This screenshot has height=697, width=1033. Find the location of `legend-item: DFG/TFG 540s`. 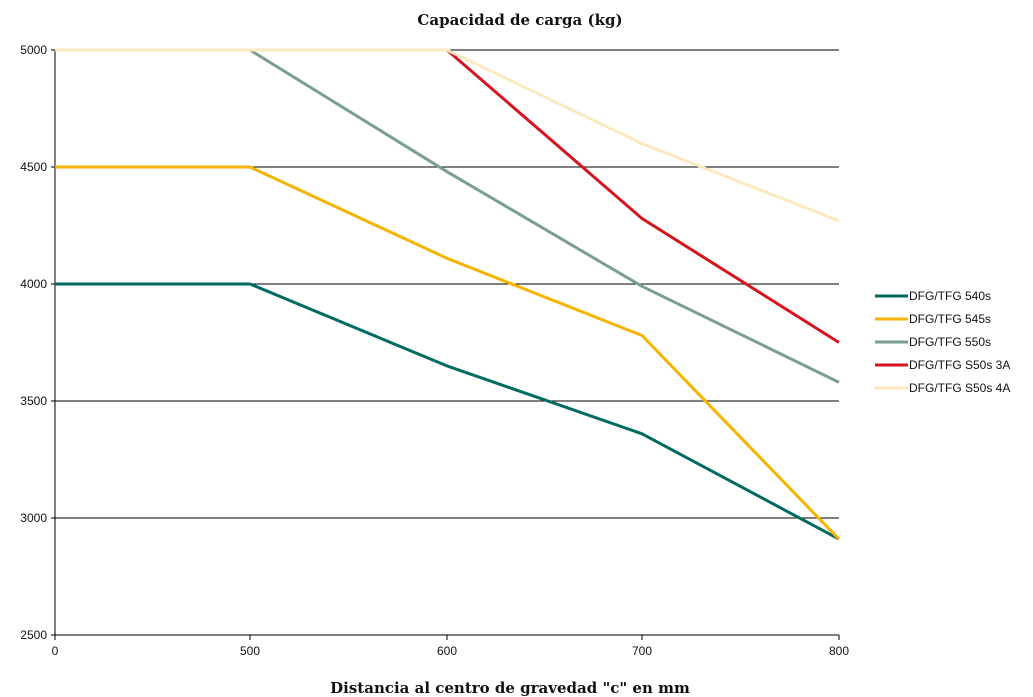

legend-item: DFG/TFG 540s is located at coordinates (933, 296).